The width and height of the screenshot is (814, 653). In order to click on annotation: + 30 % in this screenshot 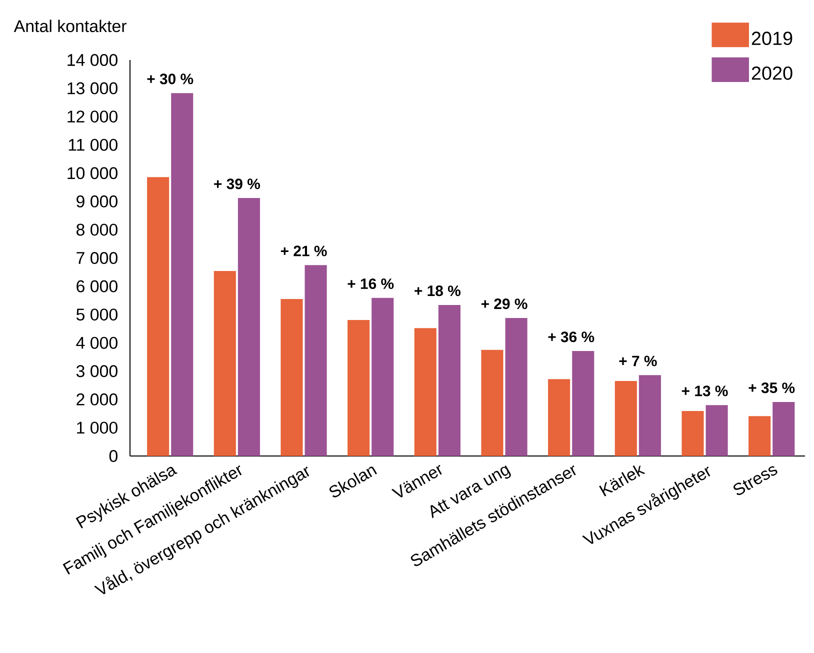, I will do `click(170, 79)`.